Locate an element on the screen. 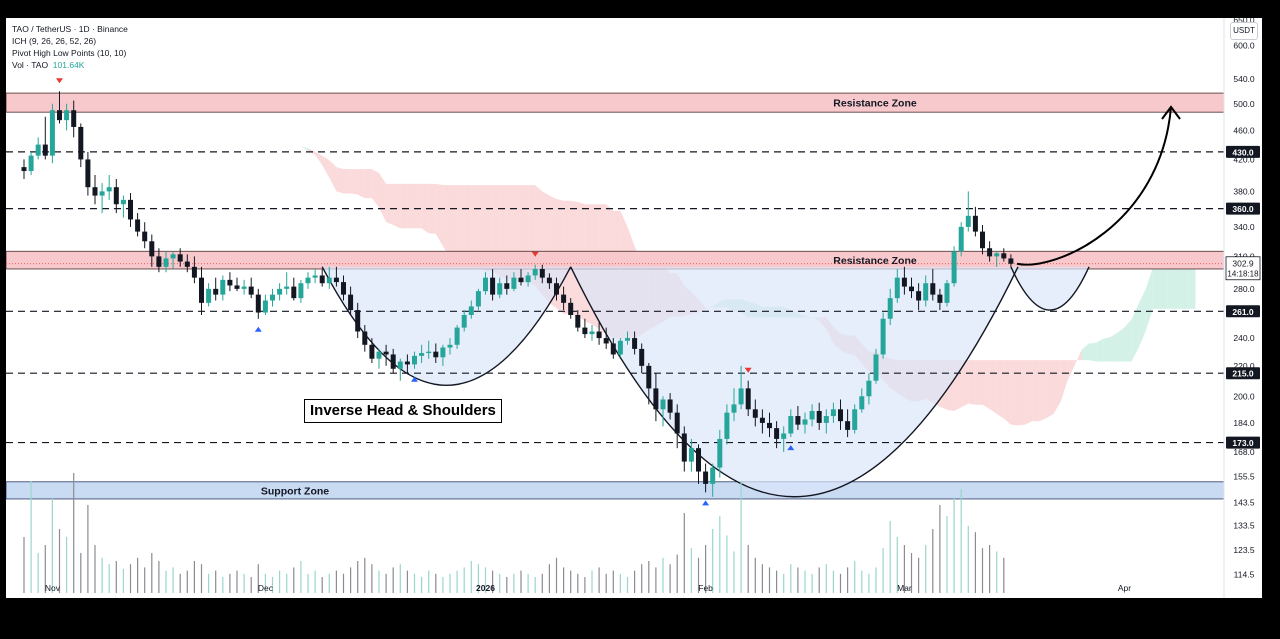  y-tick-label: 168.0 is located at coordinates (1244, 452).